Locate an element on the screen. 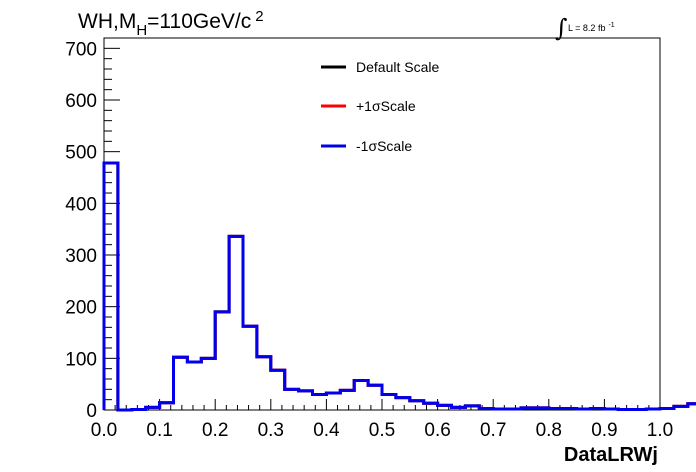  x-tick-label: 0.5 is located at coordinates (382, 430).